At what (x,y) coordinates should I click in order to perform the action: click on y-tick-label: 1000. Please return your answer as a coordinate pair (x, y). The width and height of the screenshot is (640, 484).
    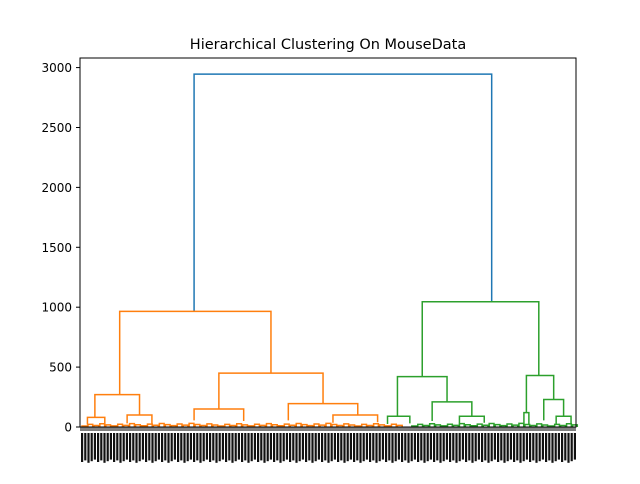
    Looking at the image, I should click on (56, 308).